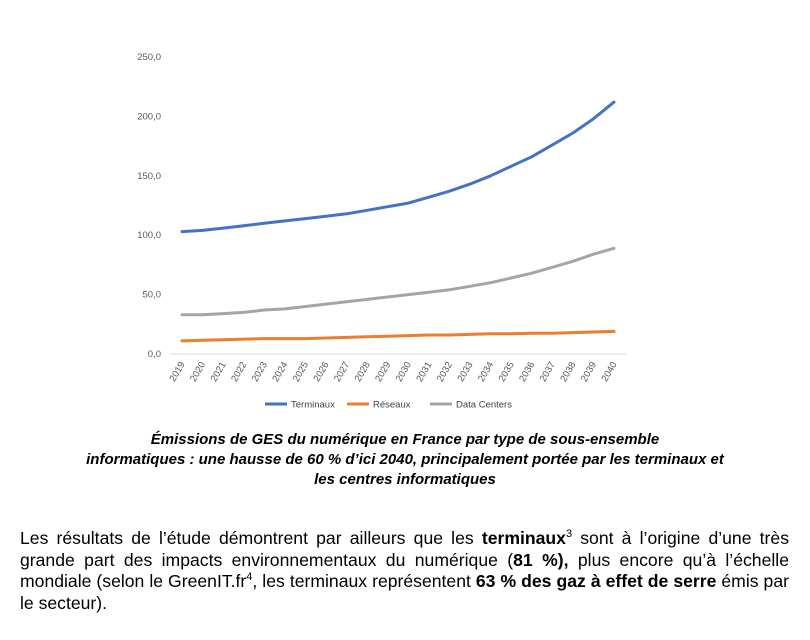 This screenshot has height=640, width=810. Describe the element at coordinates (149, 57) in the screenshot. I see `y-tick-label: 250,0` at that location.